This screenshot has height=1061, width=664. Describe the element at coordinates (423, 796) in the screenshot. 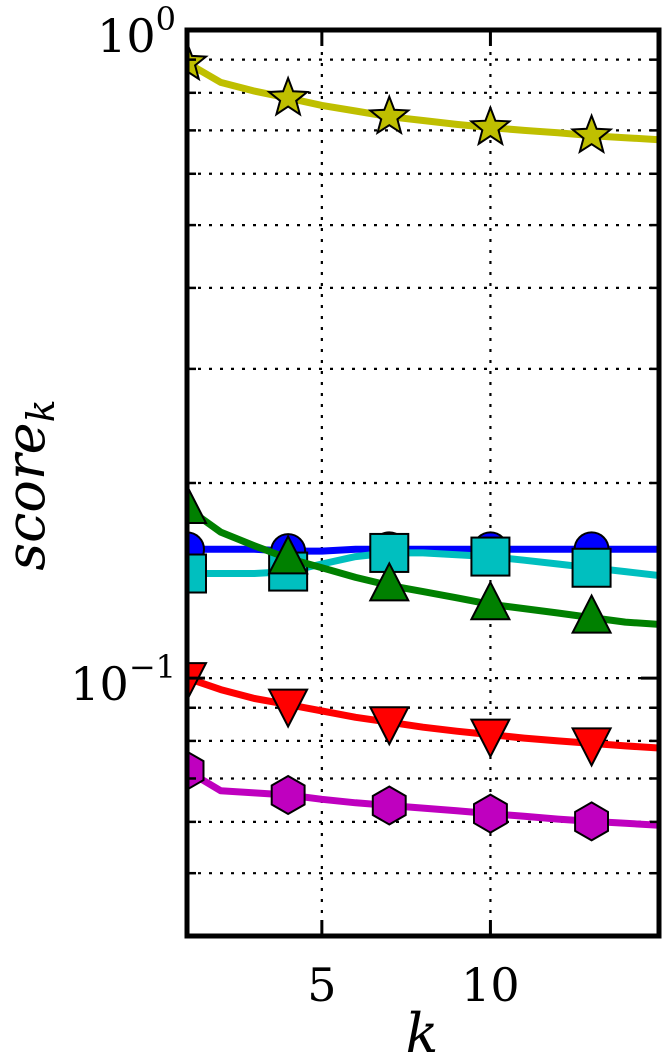

I see `series-hexagon` at that location.